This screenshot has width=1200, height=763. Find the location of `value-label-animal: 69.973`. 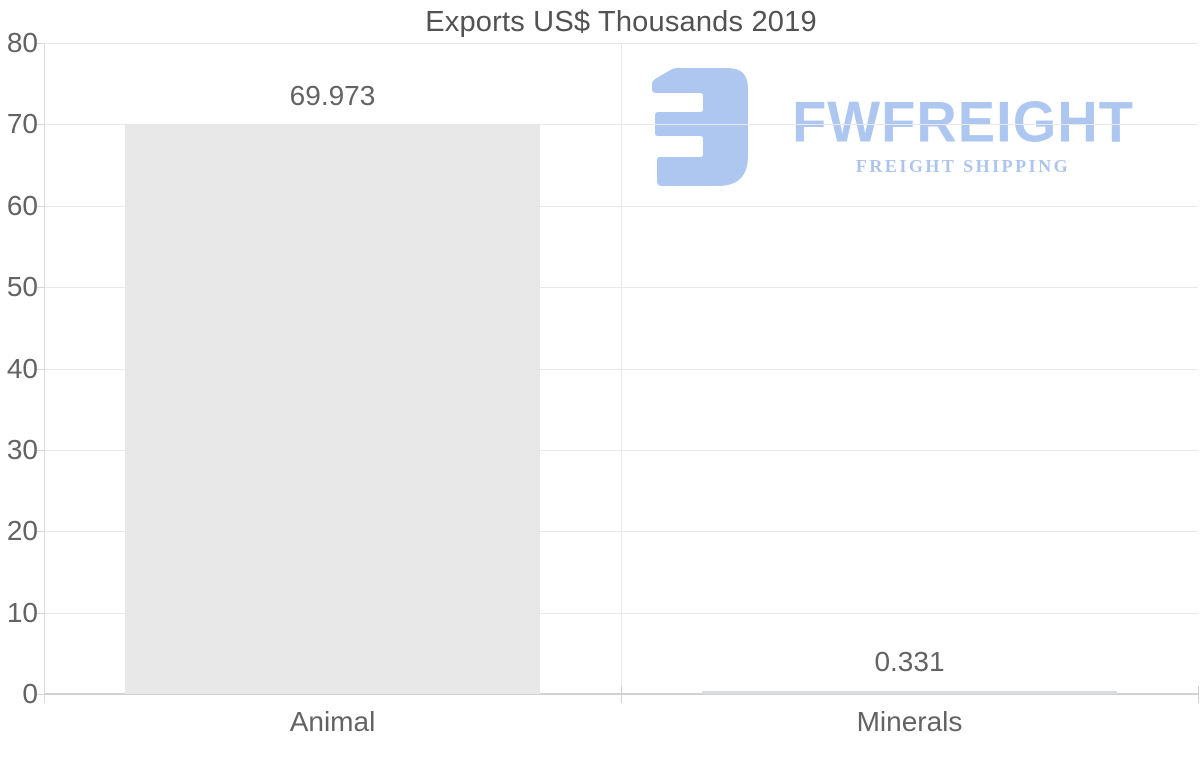

value-label-animal: 69.973 is located at coordinates (332, 95).